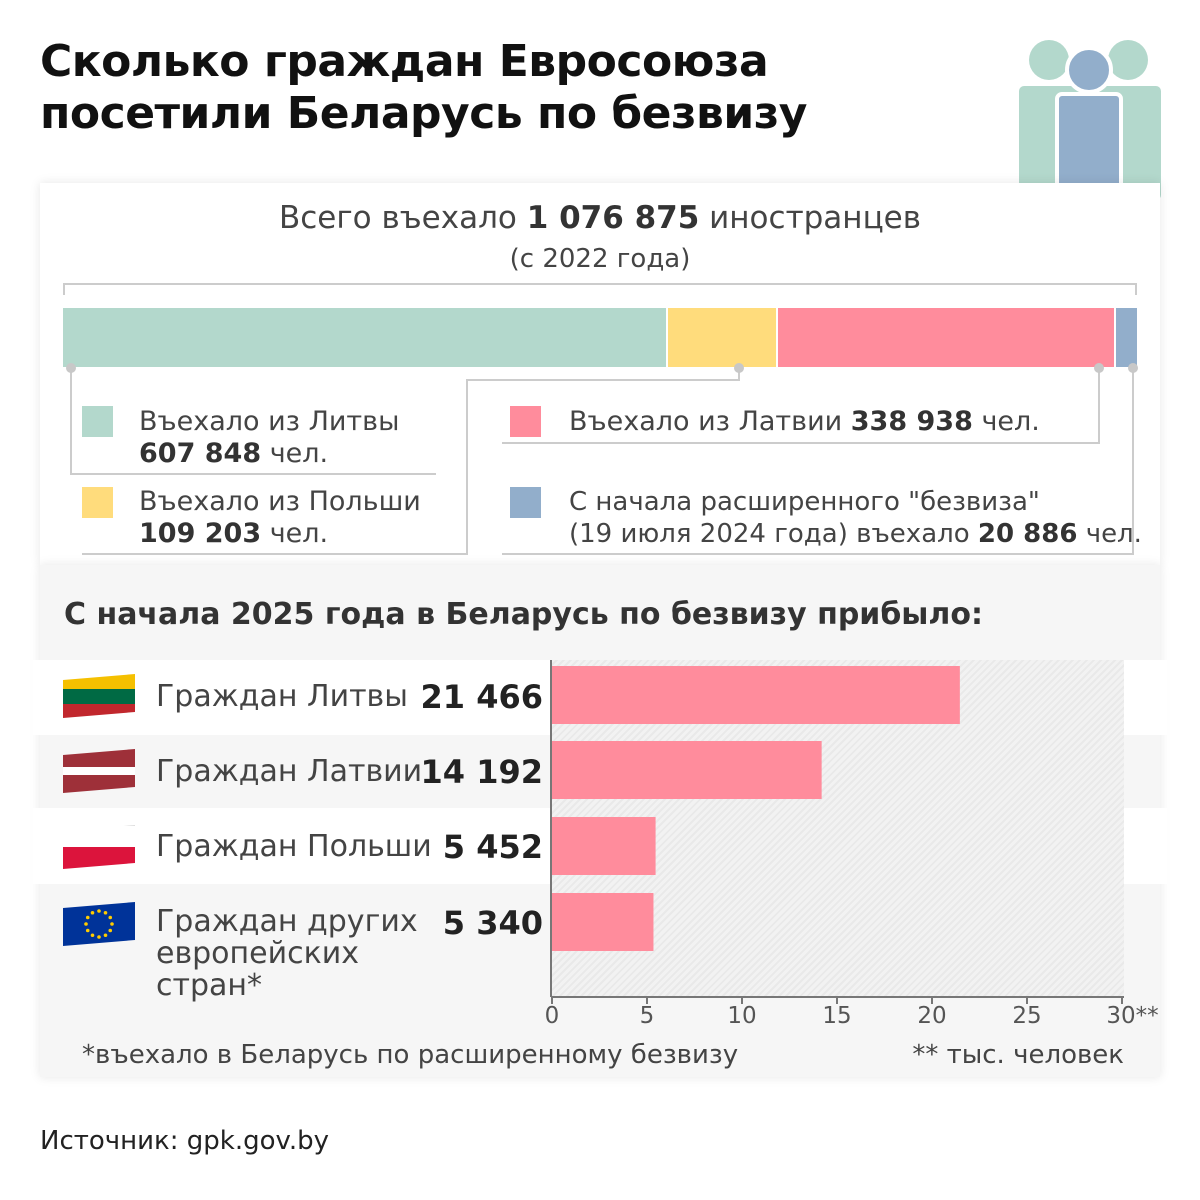  Describe the element at coordinates (932, 1016) in the screenshot. I see `x-tick-label: 20` at that location.